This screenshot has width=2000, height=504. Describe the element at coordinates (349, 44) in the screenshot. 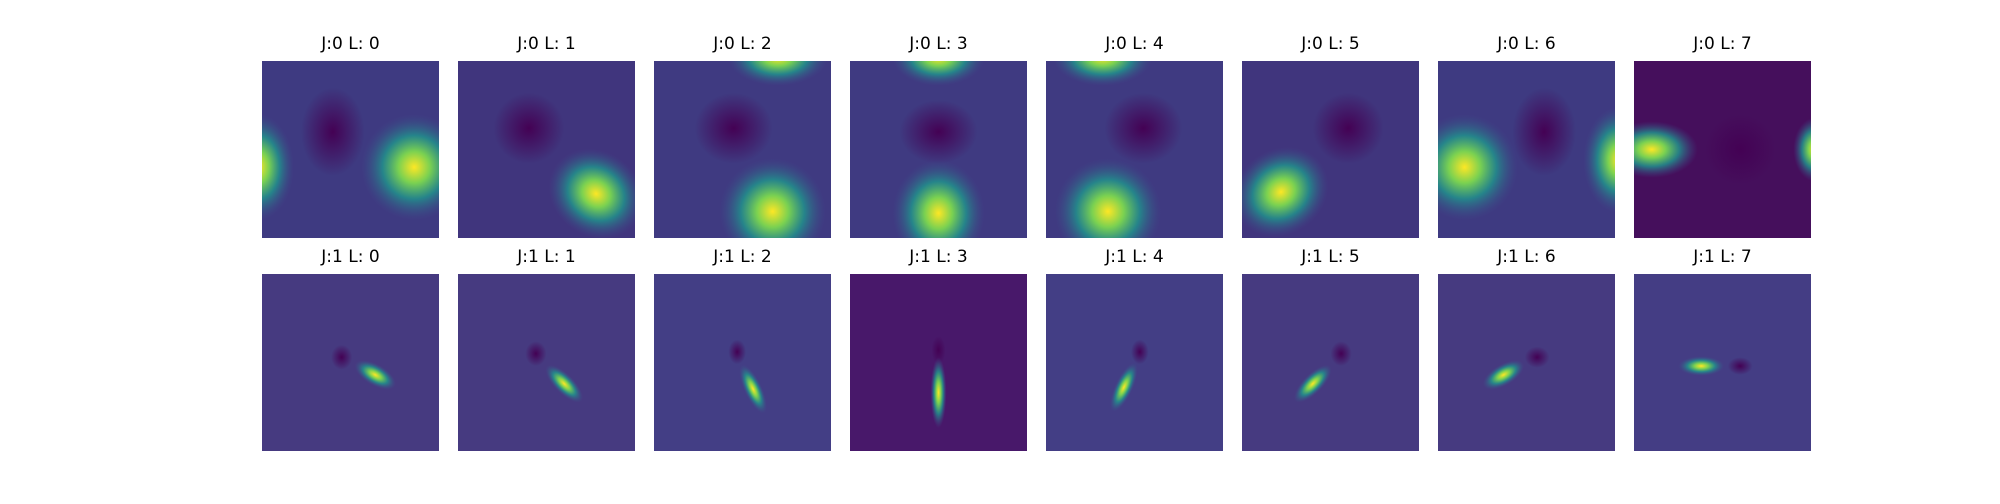

I see `panel-title: J:0 L: 0` at that location.